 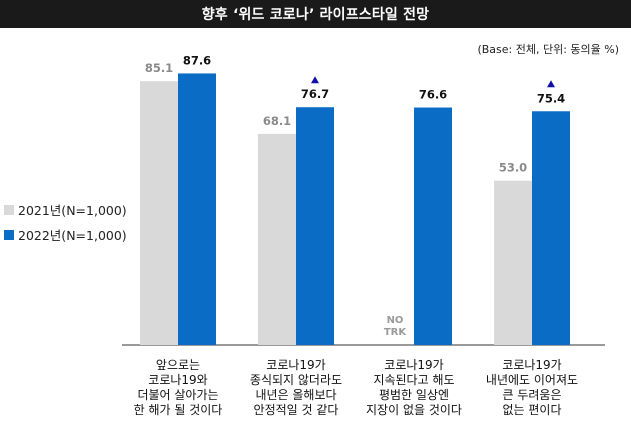 I want to click on value-label-2021-0: 85.1, so click(x=159, y=68).